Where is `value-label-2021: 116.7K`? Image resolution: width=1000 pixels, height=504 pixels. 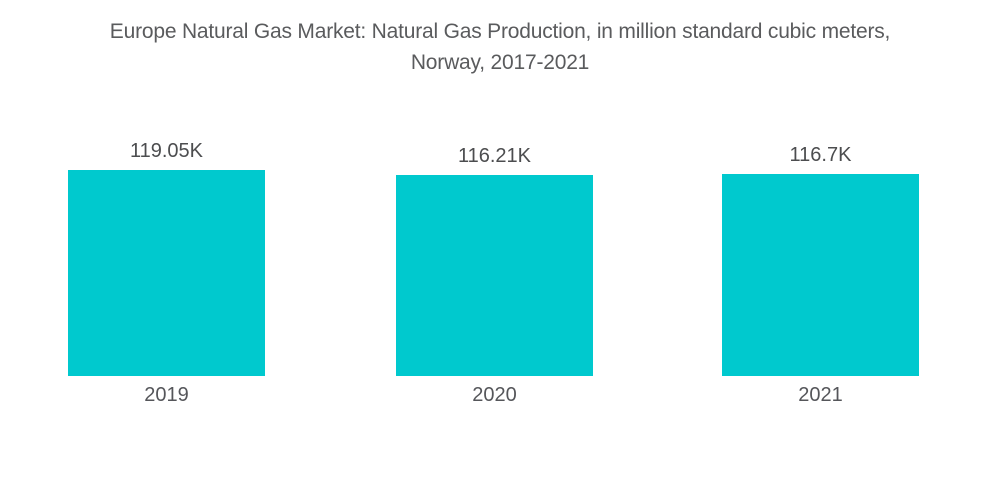
value-label-2021: 116.7K is located at coordinates (820, 155).